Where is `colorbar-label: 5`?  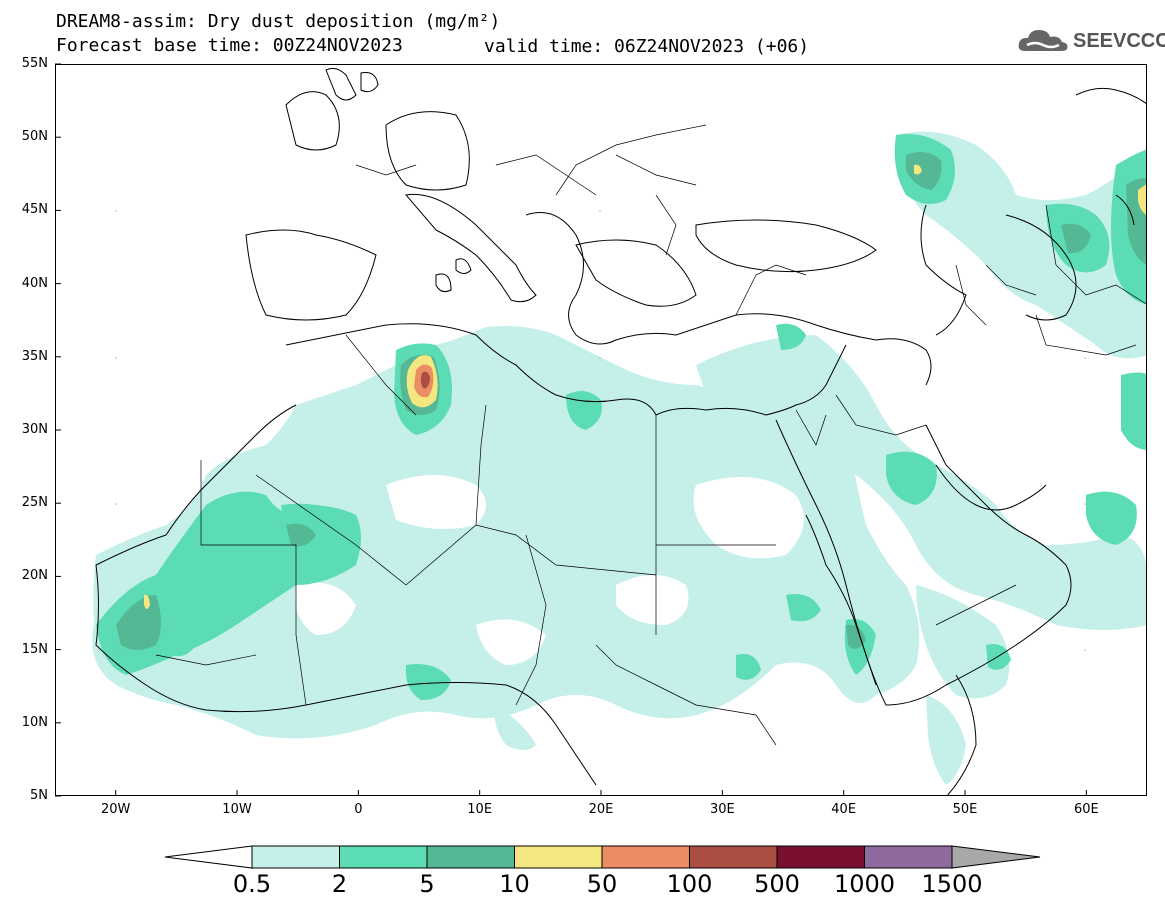
colorbar-label: 5 is located at coordinates (427, 884).